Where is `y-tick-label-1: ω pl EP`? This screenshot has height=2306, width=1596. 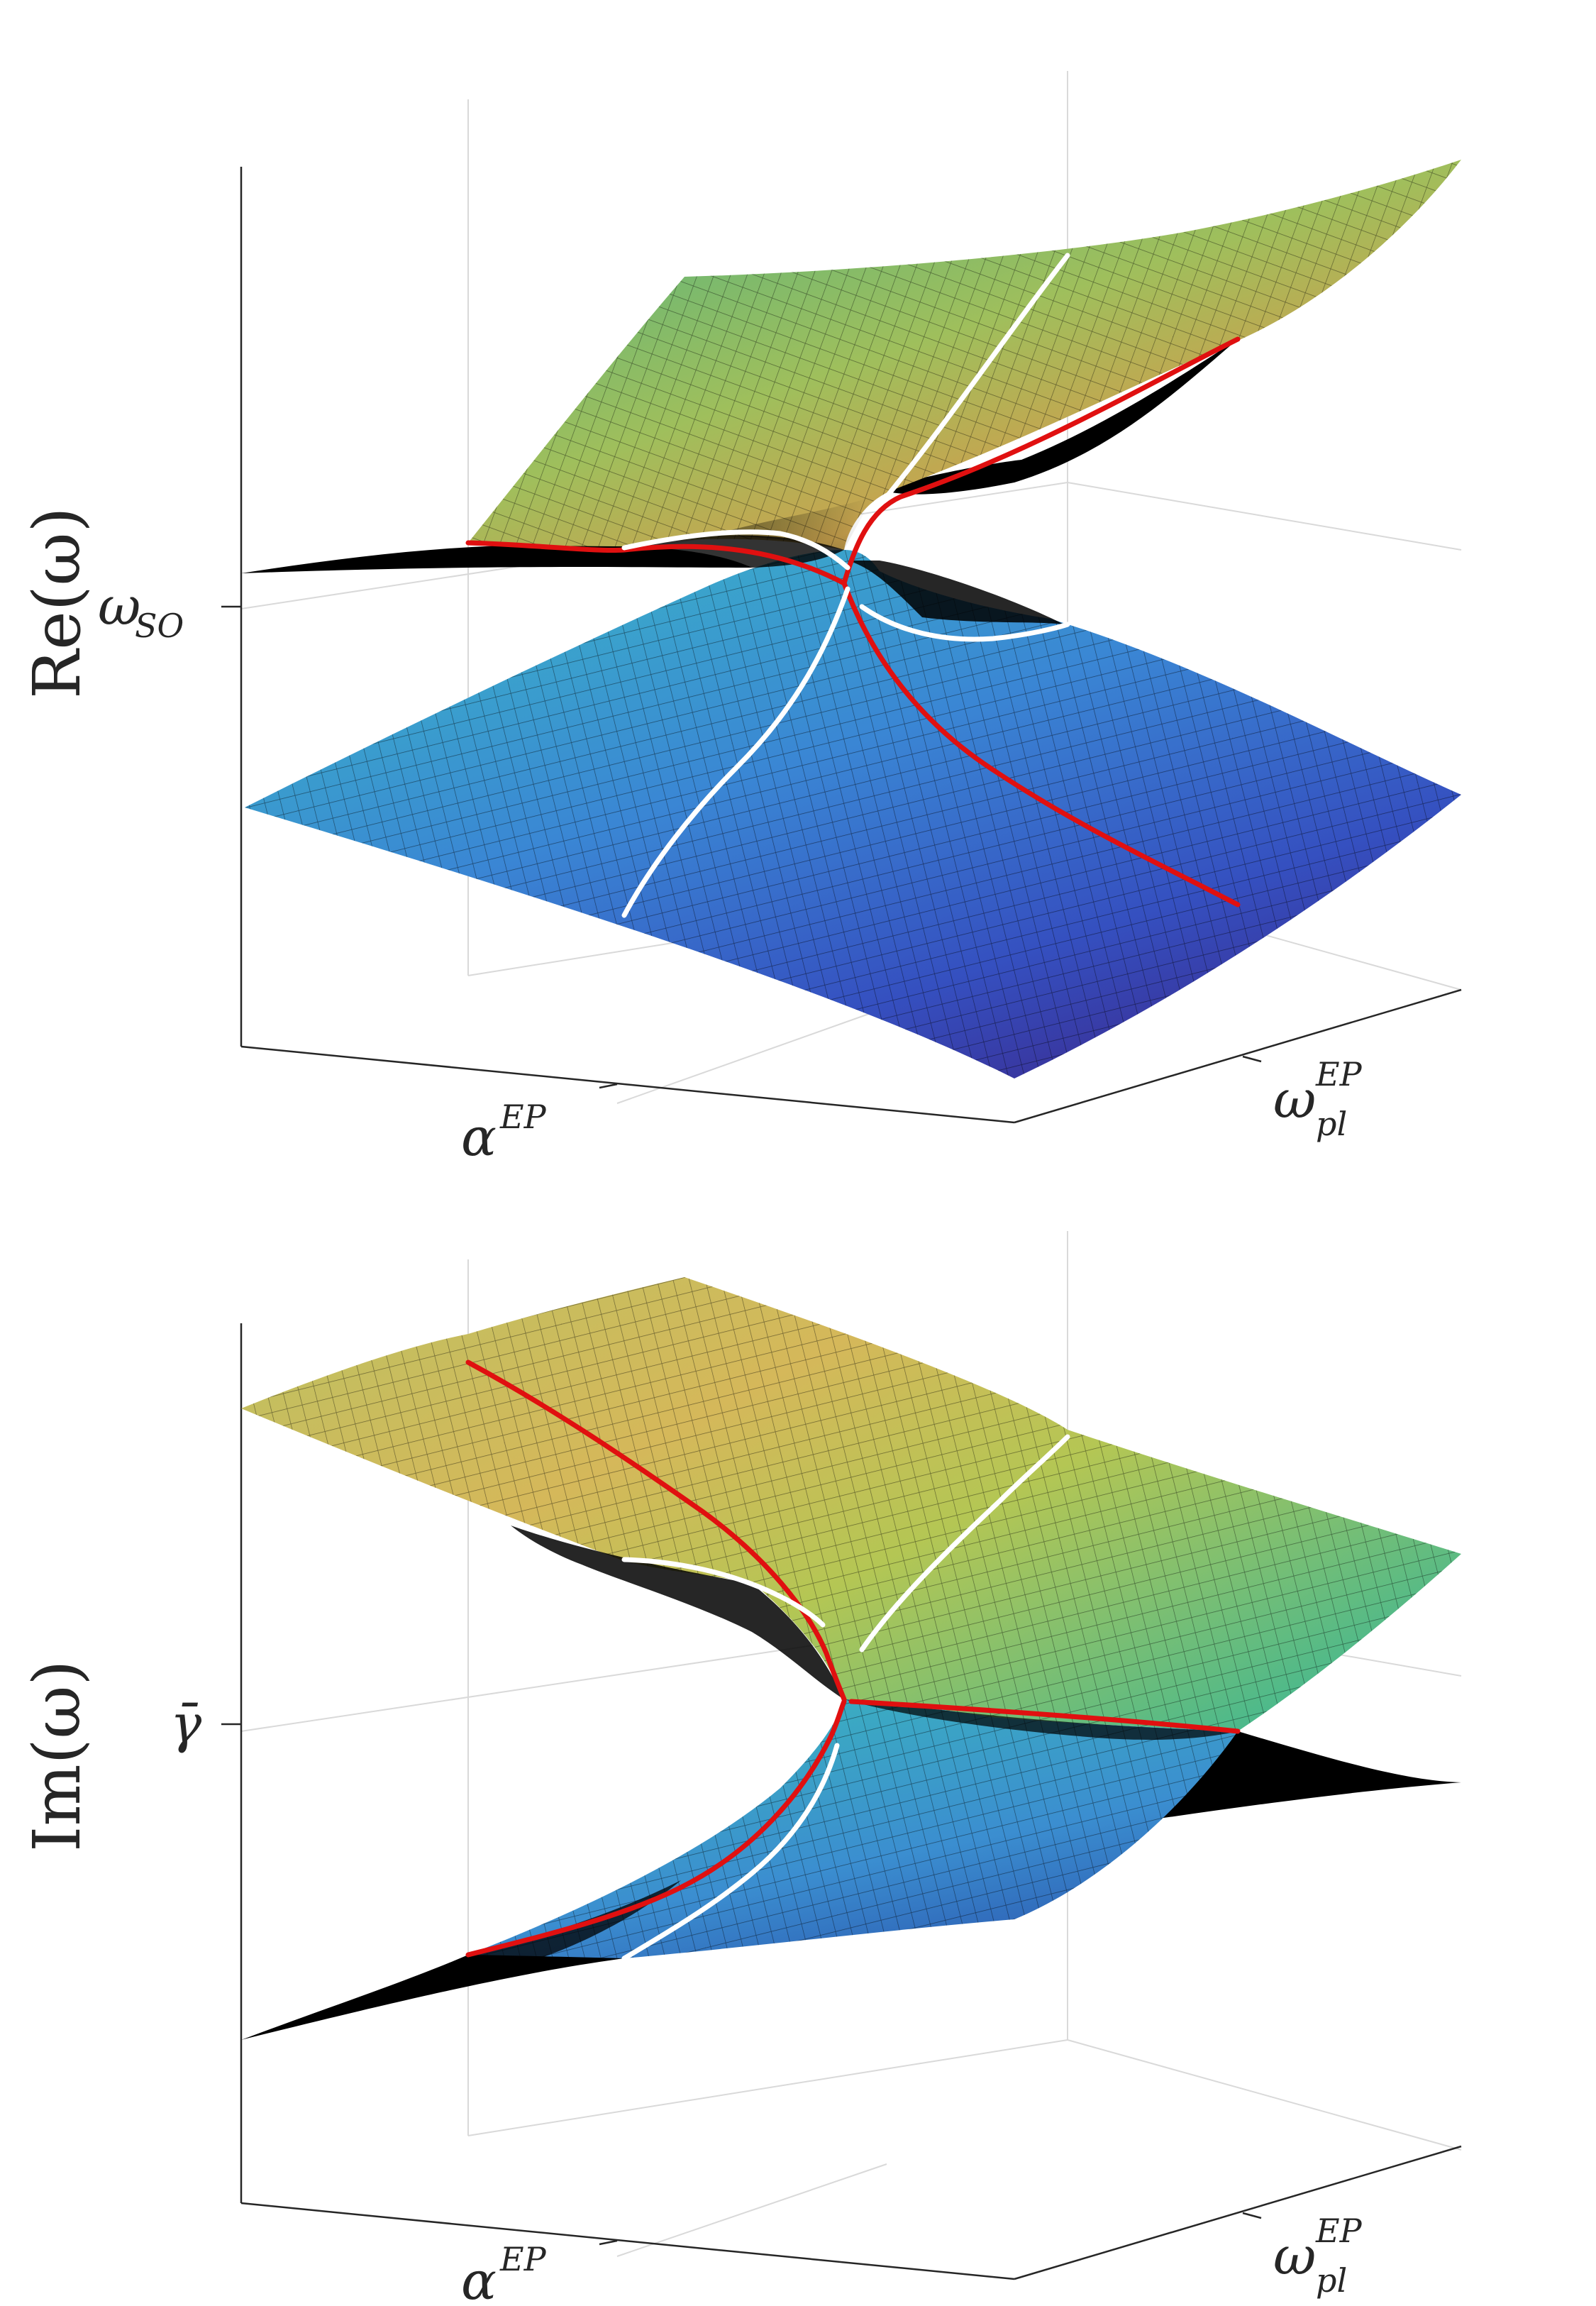
y-tick-label-1: ω pl EP is located at coordinates (1318, 1099).